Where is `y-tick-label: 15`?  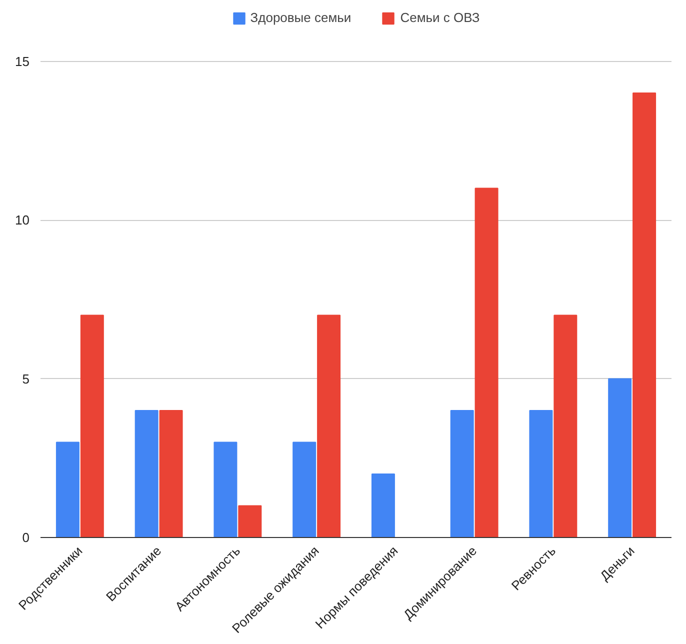
y-tick-label: 15 is located at coordinates (22, 61).